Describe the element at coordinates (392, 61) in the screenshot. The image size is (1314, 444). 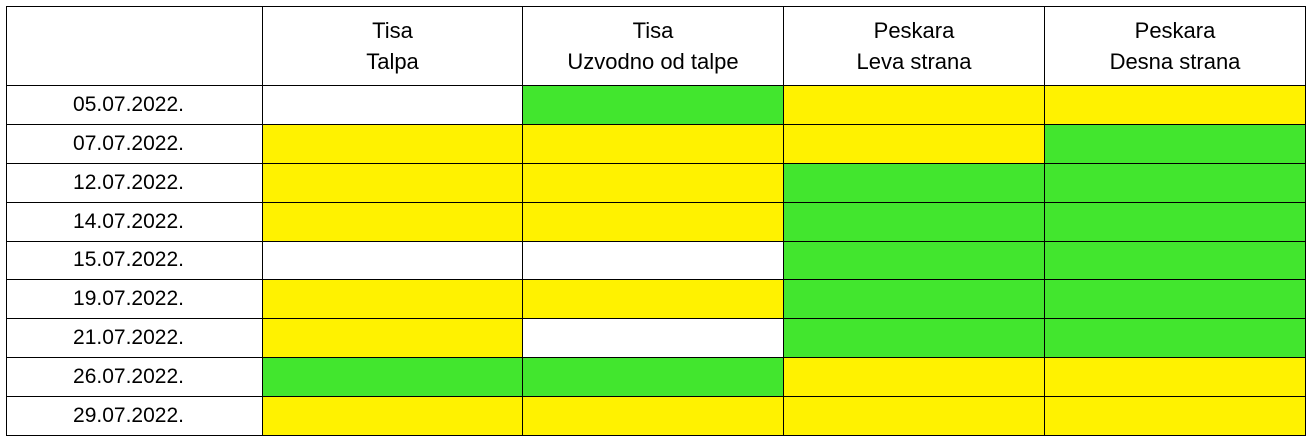
I see `header-site: Talpa` at that location.